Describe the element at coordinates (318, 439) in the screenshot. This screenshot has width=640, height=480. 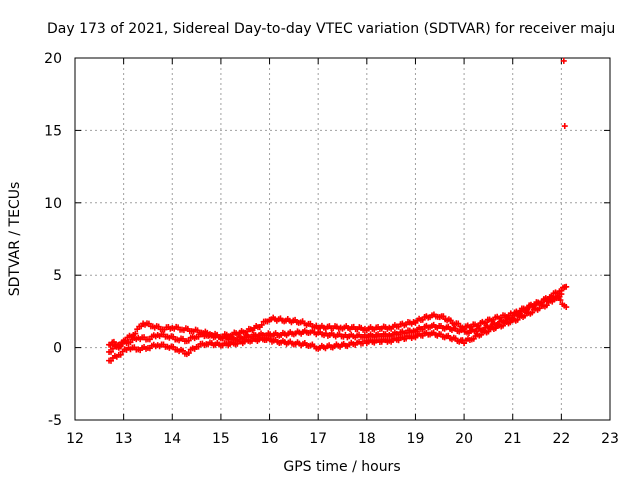
I see `x-tick-label: 17` at that location.